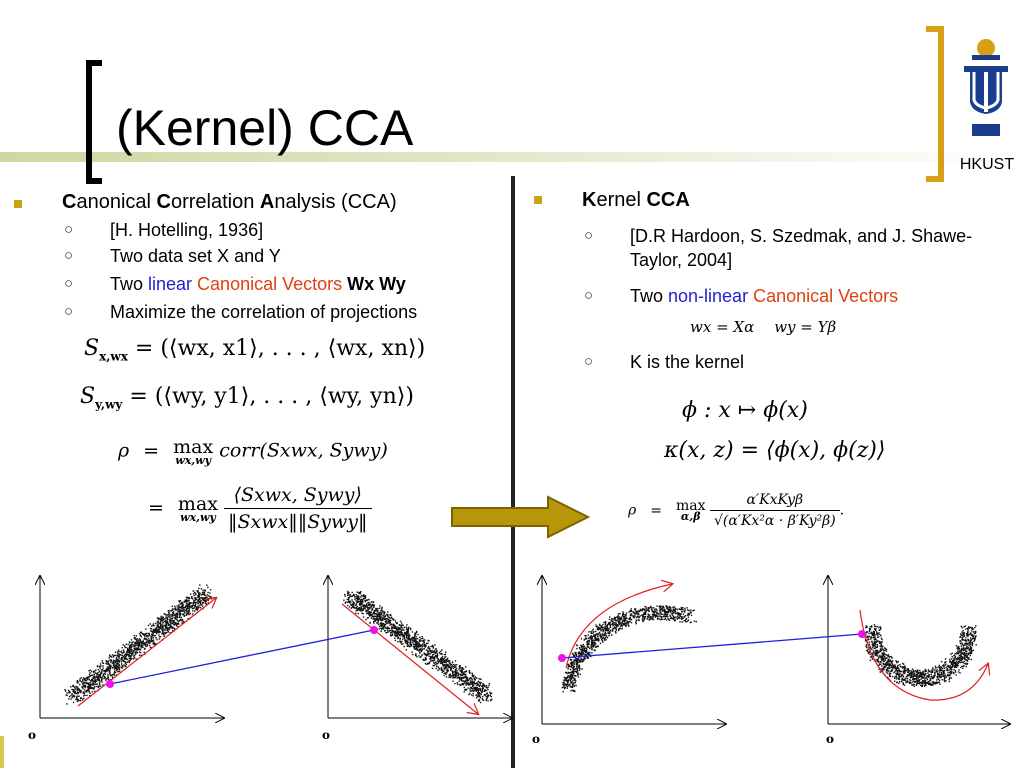 This screenshot has height=768, width=1024. I want to click on data-cloud-x-curved, so click(629, 649).